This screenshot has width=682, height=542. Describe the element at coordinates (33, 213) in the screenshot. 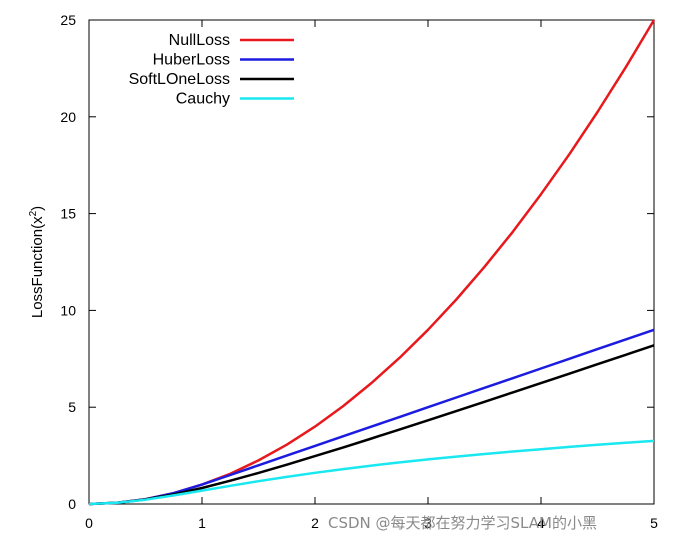

I see `y-axis-label-superscript: 2` at that location.